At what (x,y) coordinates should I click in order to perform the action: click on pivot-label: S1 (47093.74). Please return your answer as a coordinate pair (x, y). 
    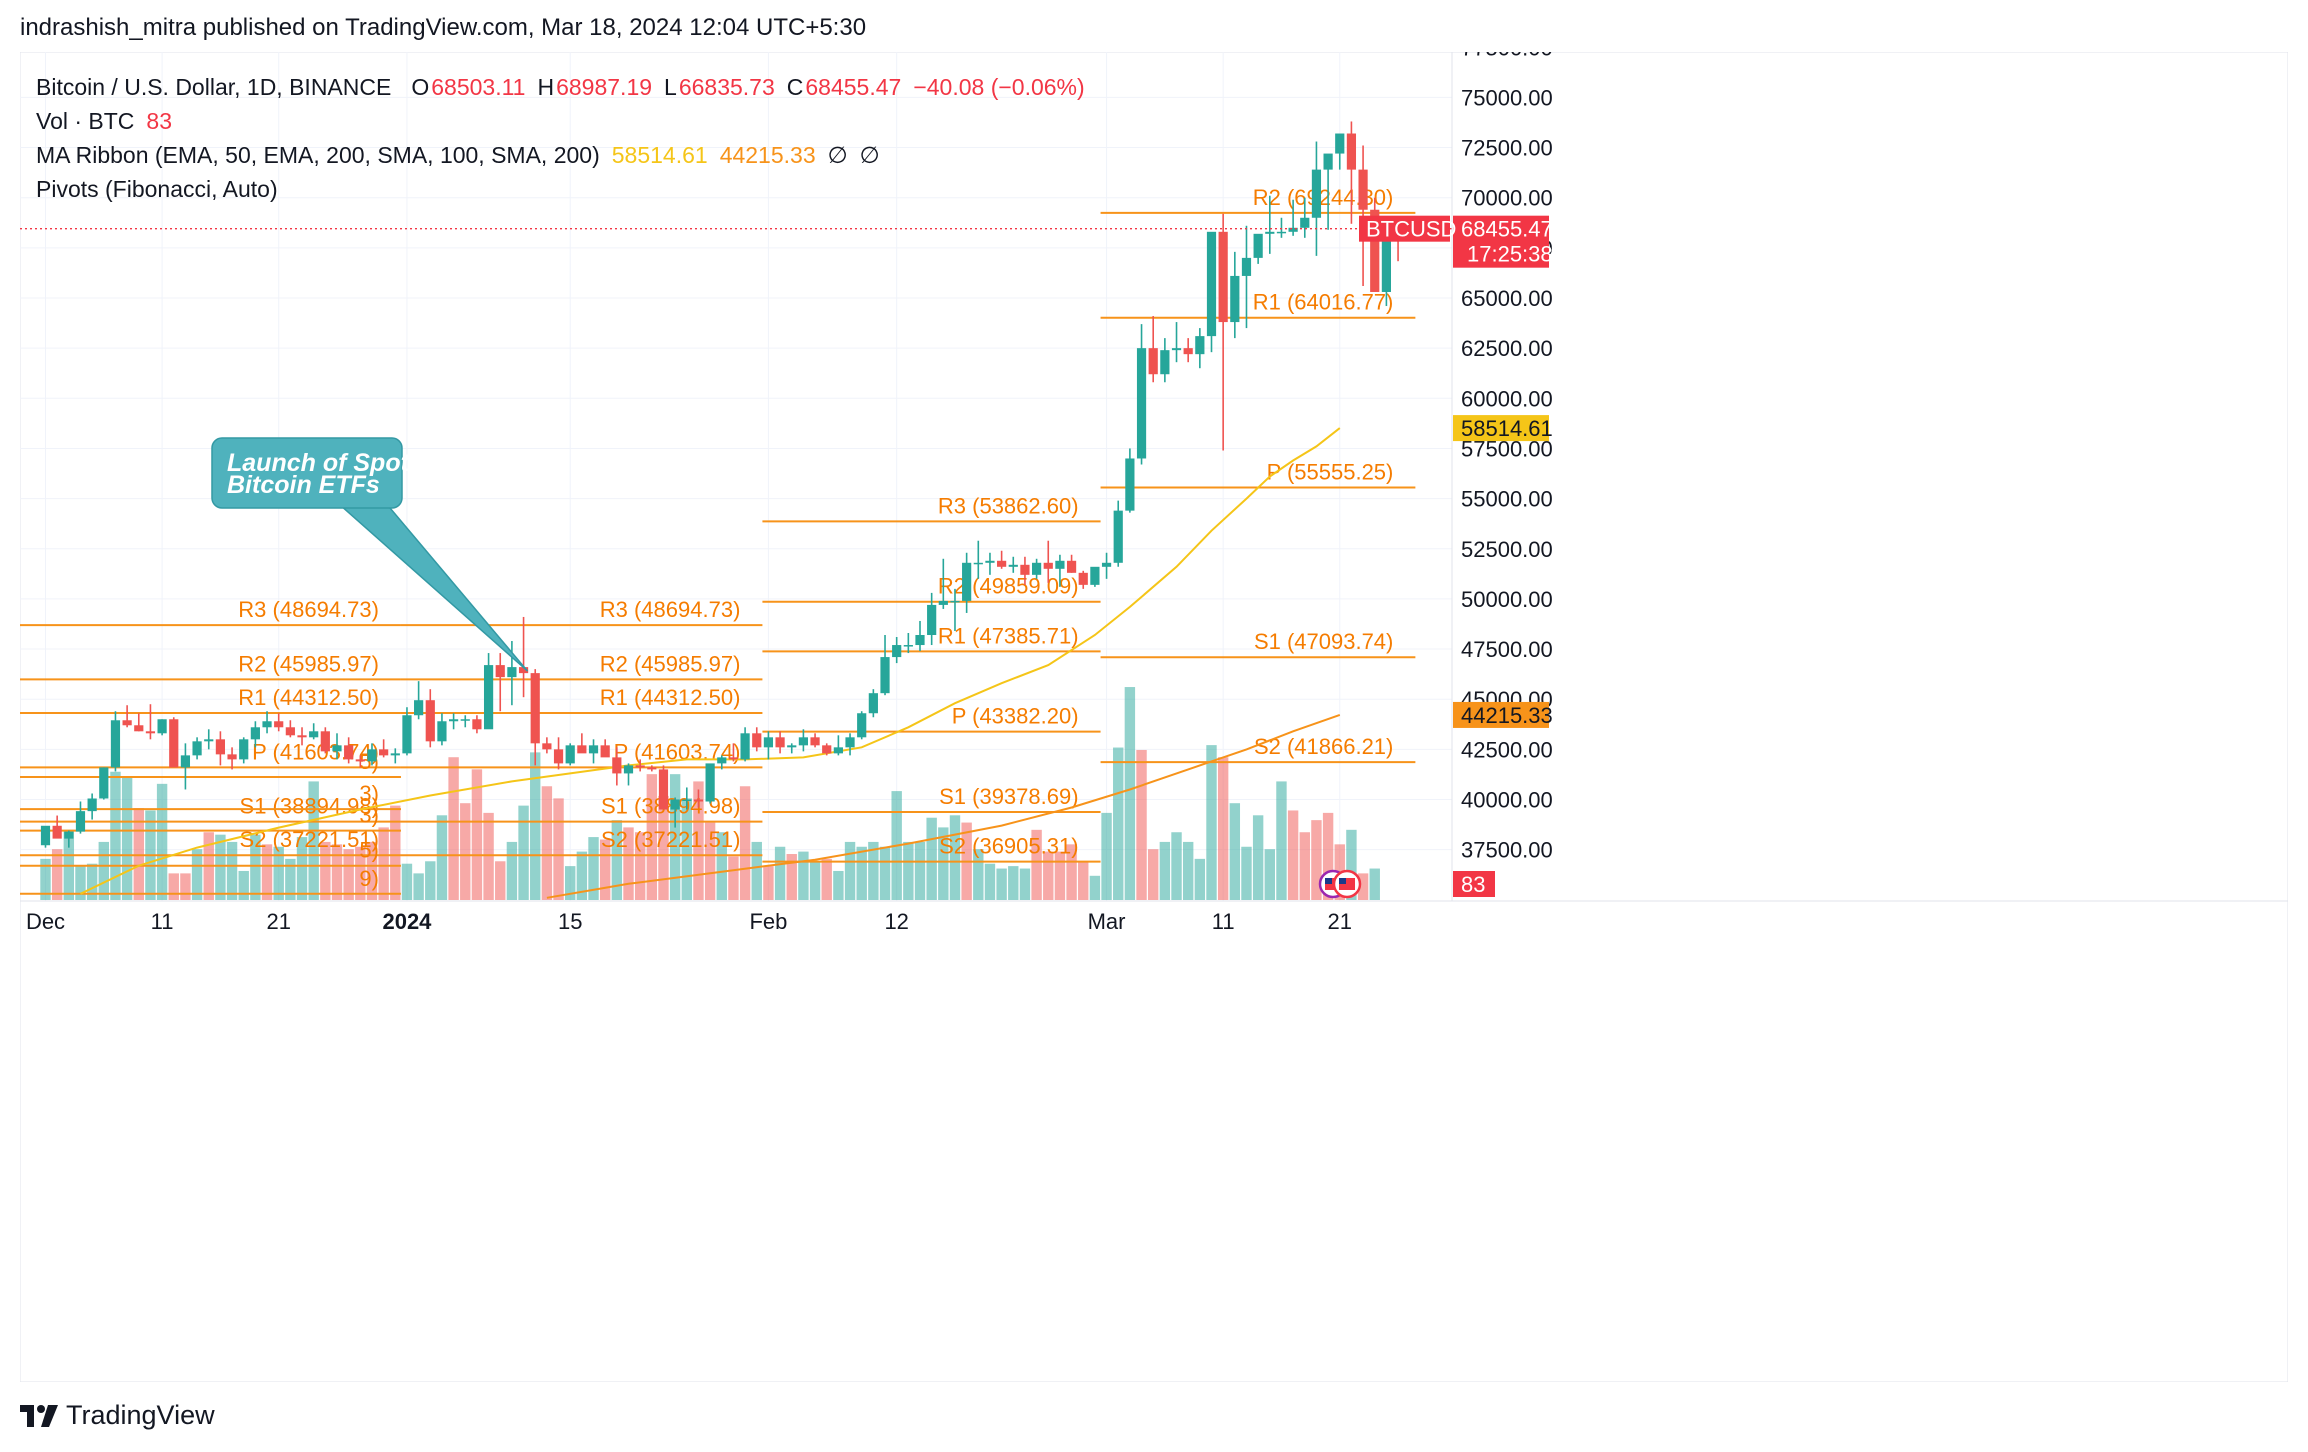
    Looking at the image, I should click on (1323, 641).